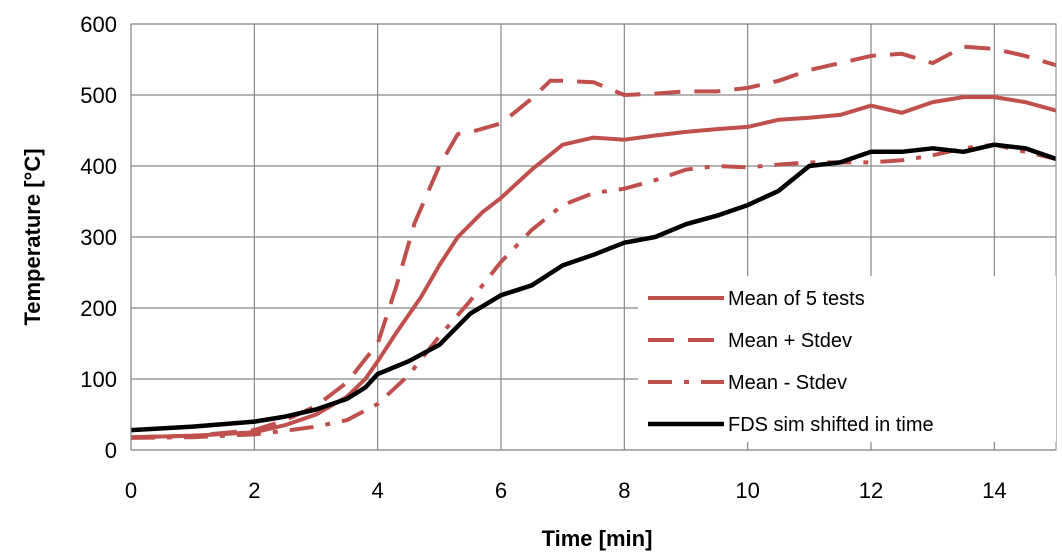 The width and height of the screenshot is (1062, 555). What do you see at coordinates (98, 95) in the screenshot?
I see `y-tick-label: 500` at bounding box center [98, 95].